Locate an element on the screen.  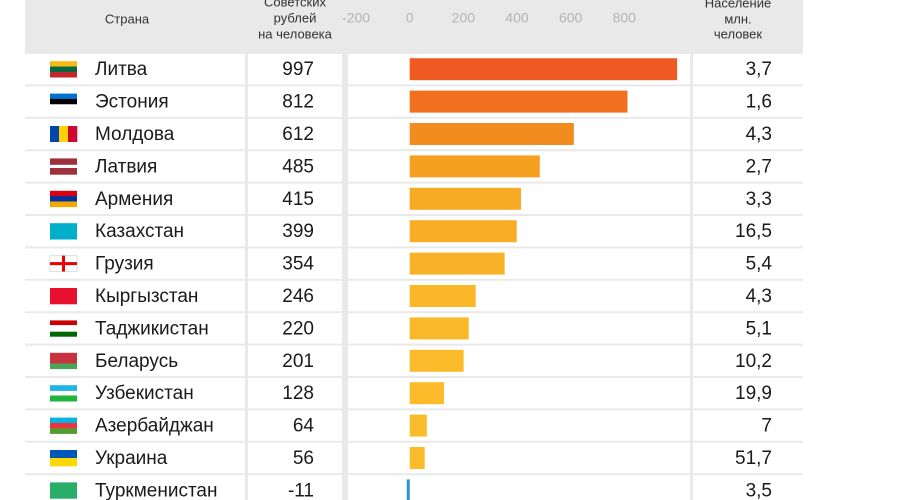
value-label: 612 is located at coordinates (298, 134).